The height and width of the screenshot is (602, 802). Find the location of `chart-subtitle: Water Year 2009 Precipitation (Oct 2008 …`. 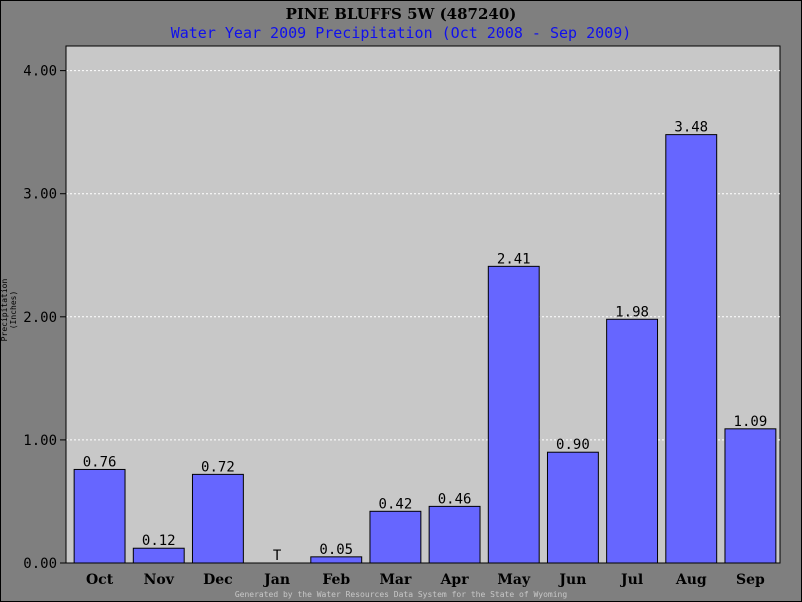

chart-subtitle: Water Year 2009 Precipitation (Oct 2008 … is located at coordinates (401, 33).